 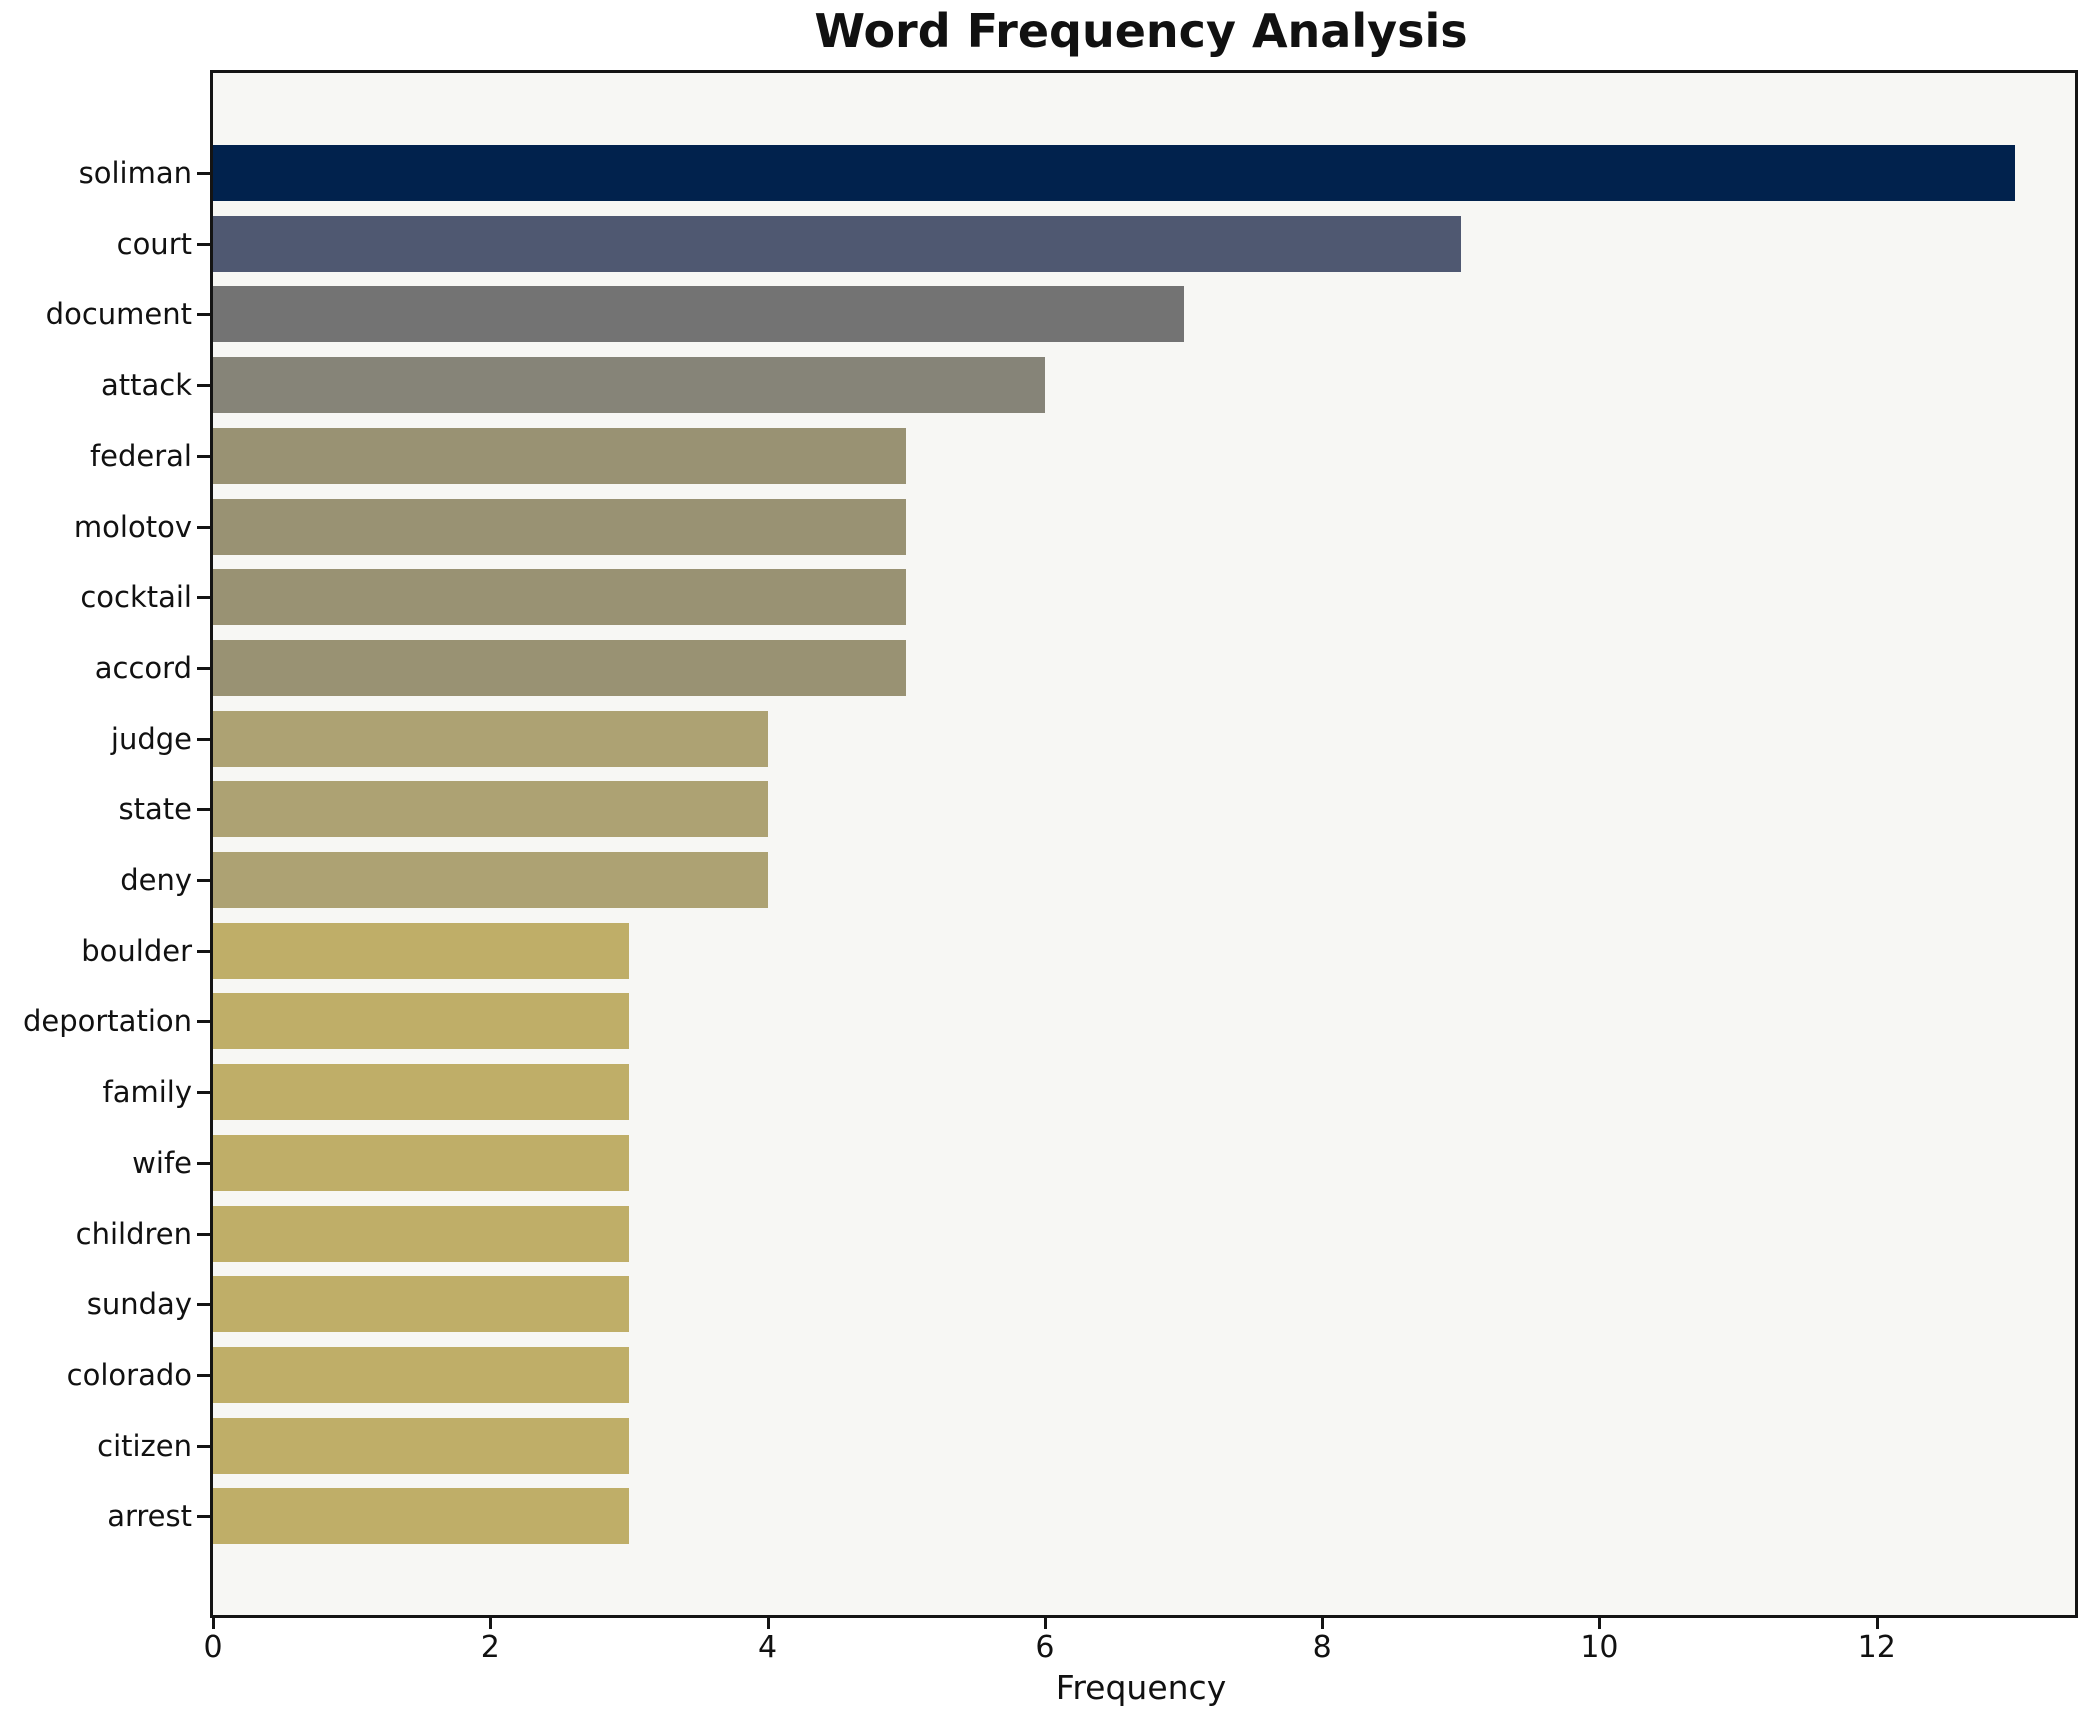 I want to click on y-axis-label-cocktail: cocktail, so click(x=136, y=597).